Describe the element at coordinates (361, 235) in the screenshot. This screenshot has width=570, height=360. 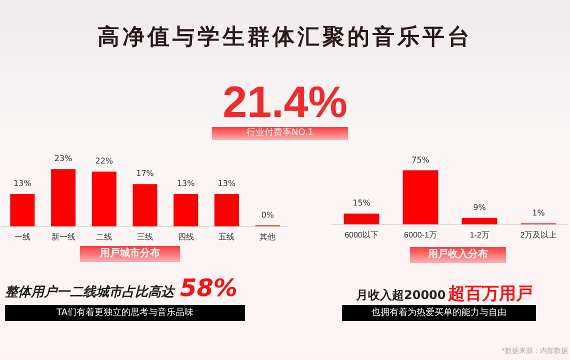
I see `x-tick-label: 6000以下` at that location.